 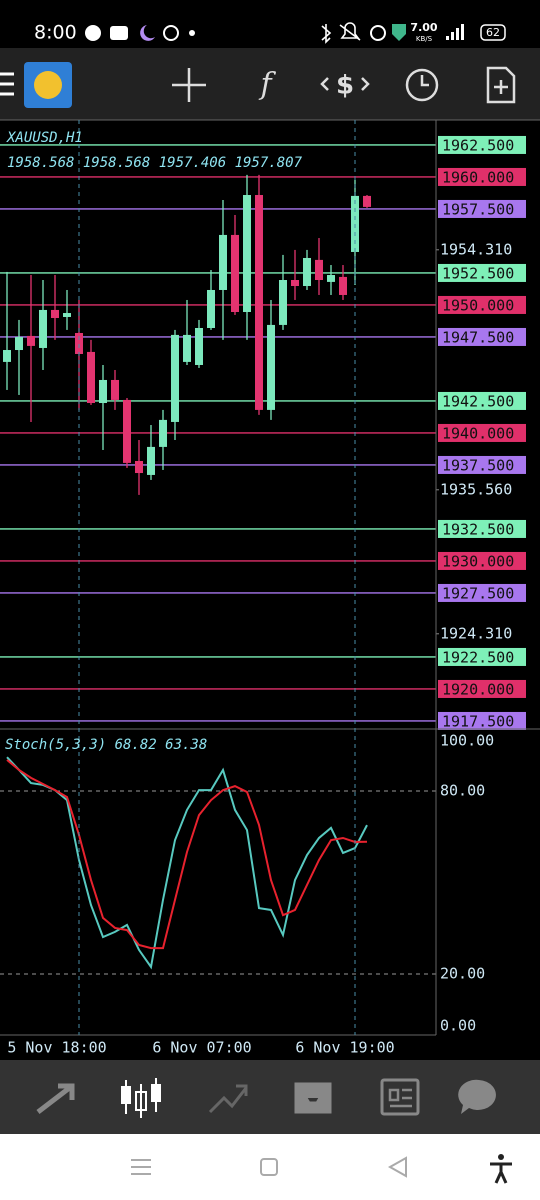 What do you see at coordinates (478, 465) in the screenshot?
I see `level-label: 1937.500` at bounding box center [478, 465].